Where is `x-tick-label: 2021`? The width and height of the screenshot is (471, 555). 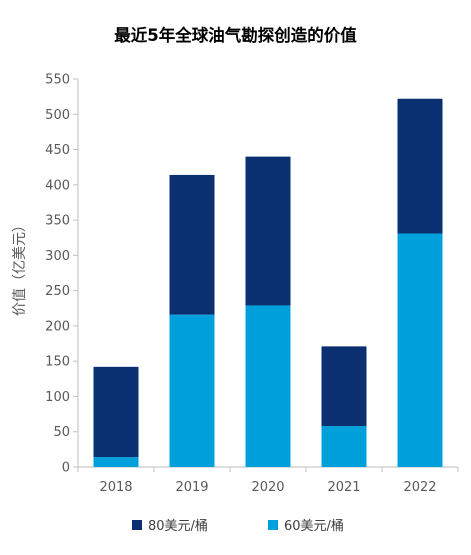 x-tick-label: 2021 is located at coordinates (343, 487).